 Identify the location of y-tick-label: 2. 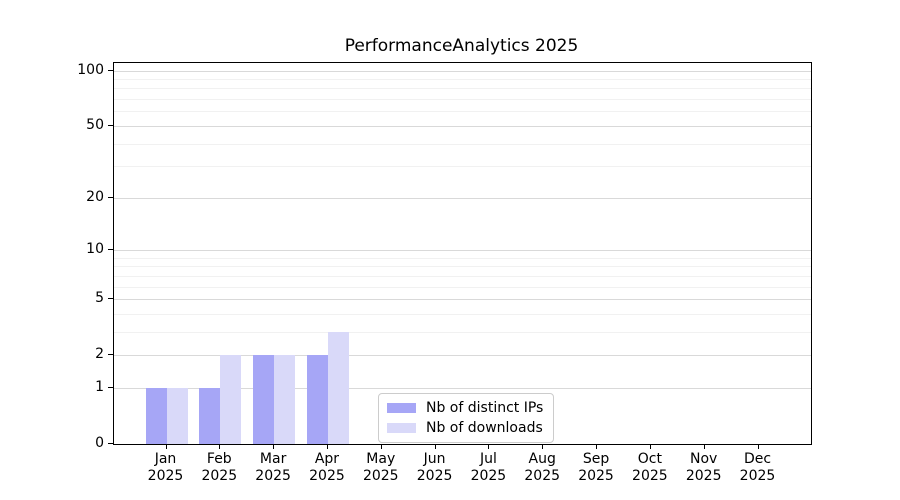
(99, 354).